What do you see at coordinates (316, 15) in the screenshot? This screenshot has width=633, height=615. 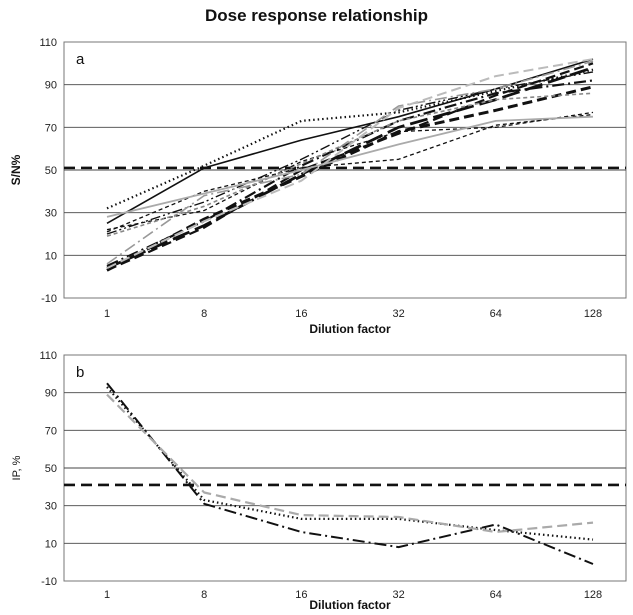 I see `figure-title: Dose response relationship` at bounding box center [316, 15].